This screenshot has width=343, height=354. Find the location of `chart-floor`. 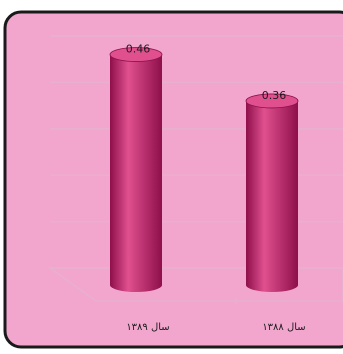

chart-floor is located at coordinates (195, 284).